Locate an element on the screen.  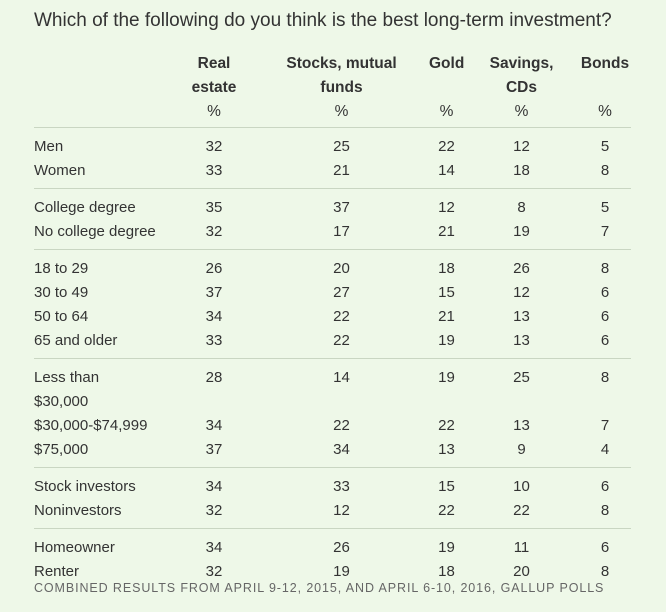
row-label-line: $30,000 is located at coordinates (61, 401).